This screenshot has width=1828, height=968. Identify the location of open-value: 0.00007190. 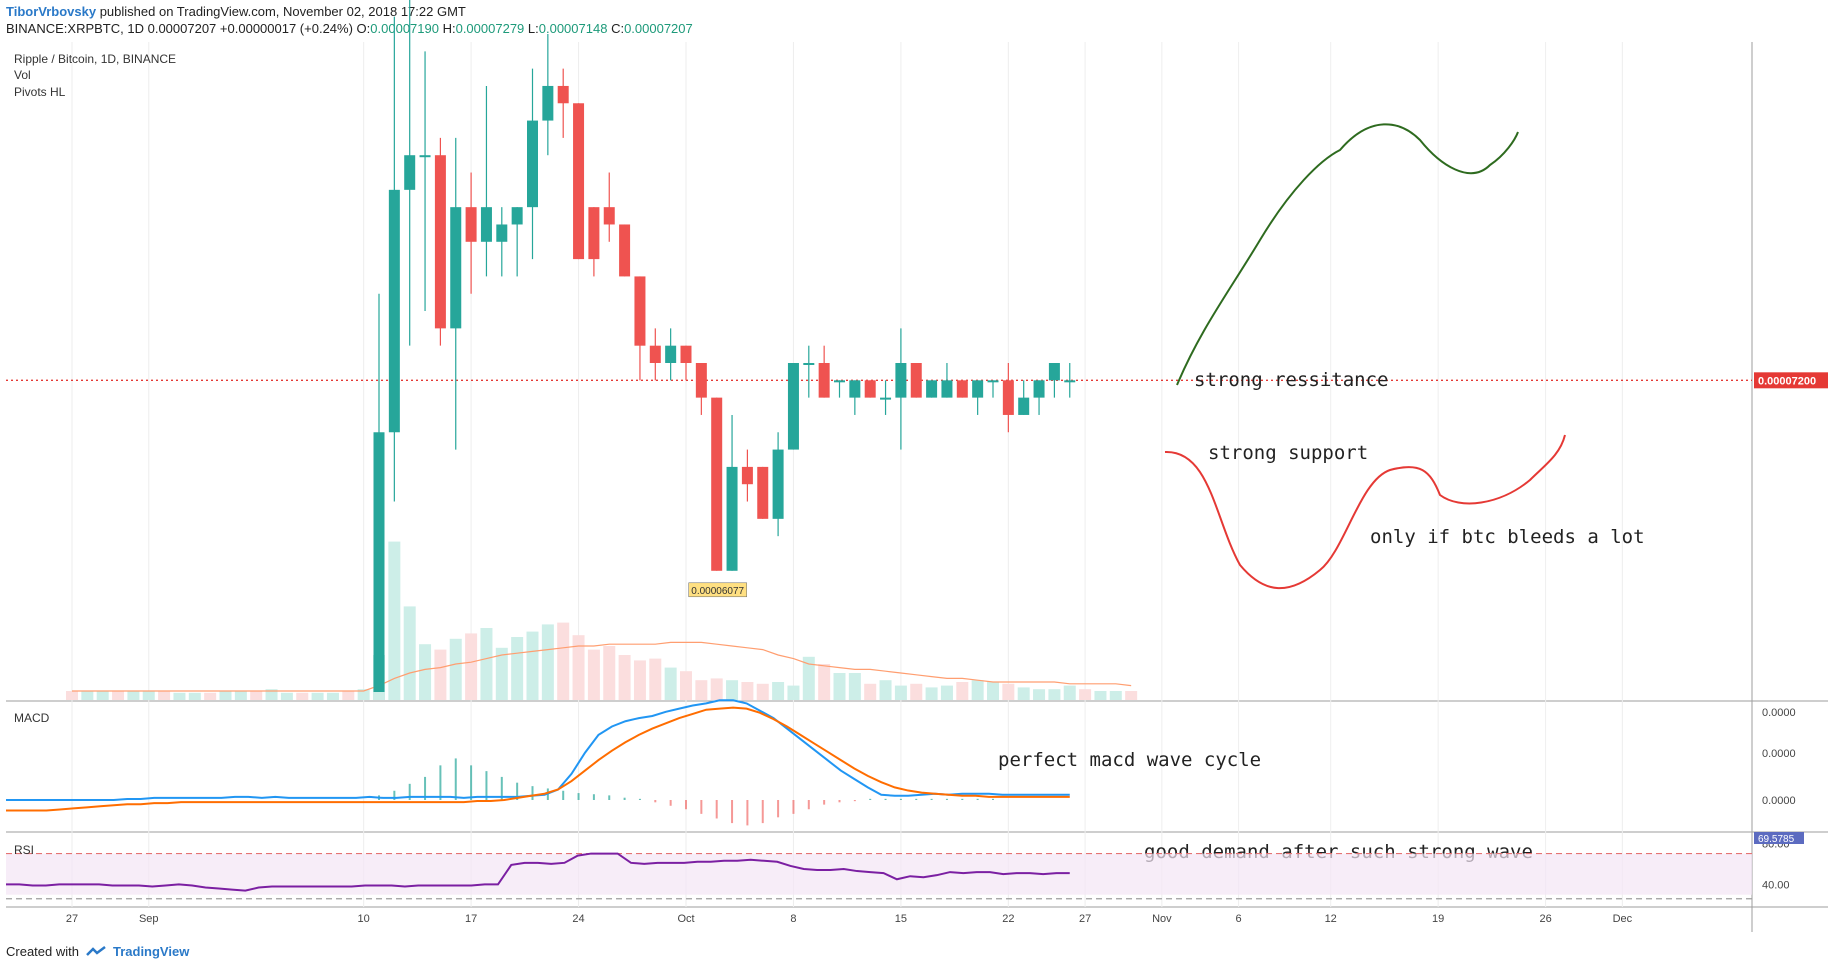
(404, 28).